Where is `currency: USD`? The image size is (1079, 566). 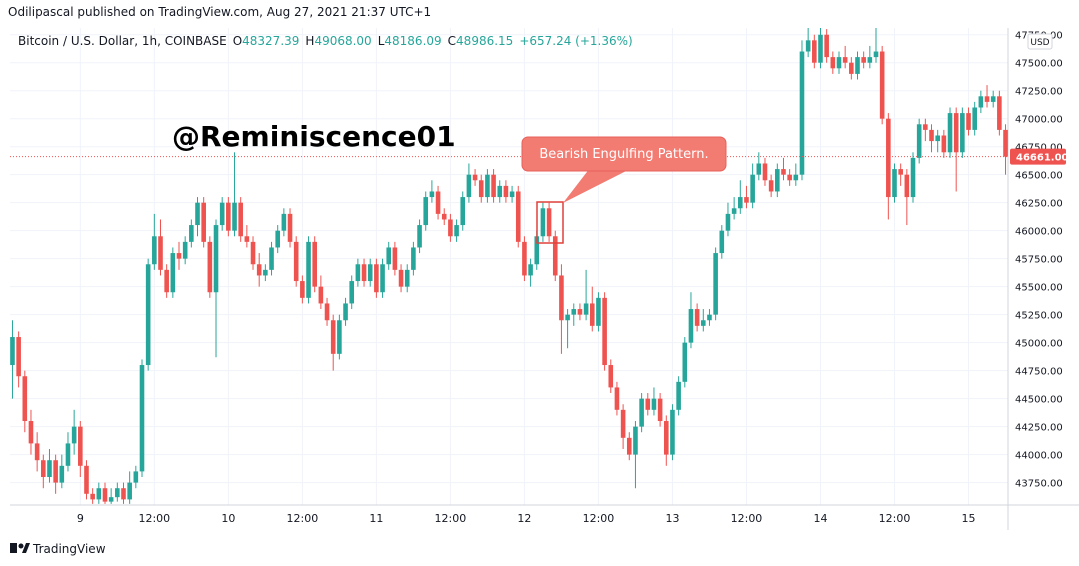
currency: USD is located at coordinates (1039, 43).